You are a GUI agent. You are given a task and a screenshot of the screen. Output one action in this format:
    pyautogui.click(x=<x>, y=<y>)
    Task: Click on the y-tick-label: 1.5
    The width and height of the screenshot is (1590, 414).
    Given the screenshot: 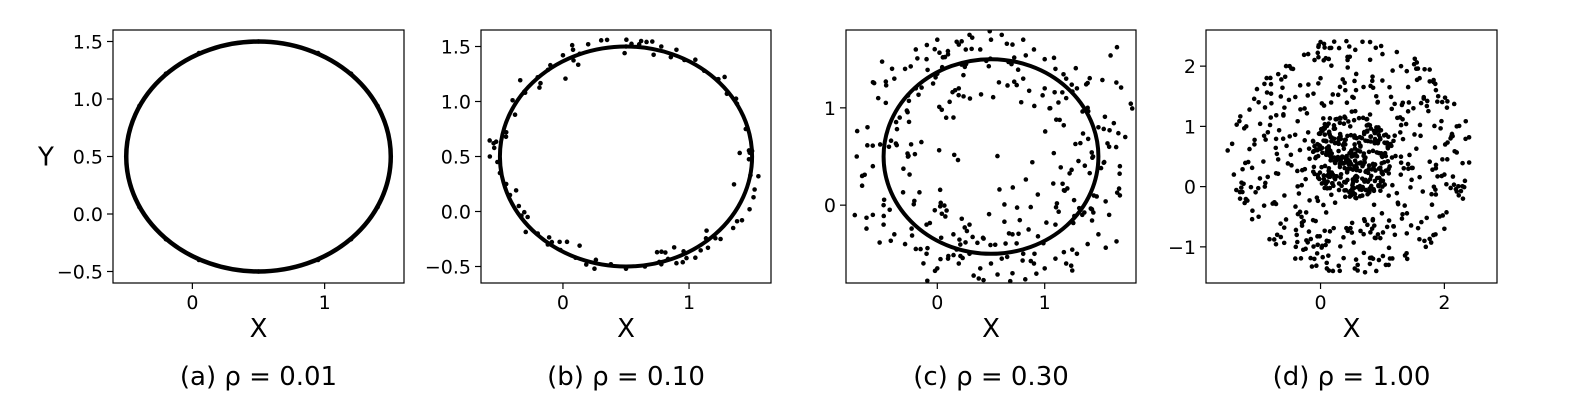 What is the action you would take?
    pyautogui.click(x=456, y=48)
    